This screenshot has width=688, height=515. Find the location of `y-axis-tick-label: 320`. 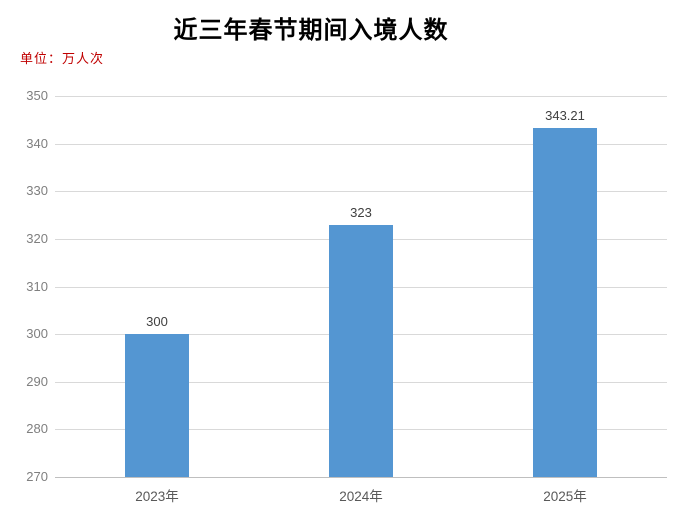

y-axis-tick-label: 320 is located at coordinates (37, 238).